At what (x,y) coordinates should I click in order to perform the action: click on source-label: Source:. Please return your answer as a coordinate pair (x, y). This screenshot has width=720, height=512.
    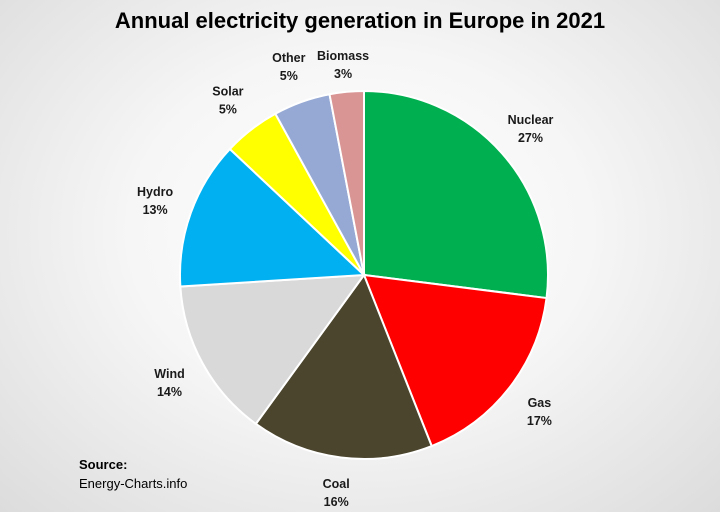
    Looking at the image, I should click on (103, 464).